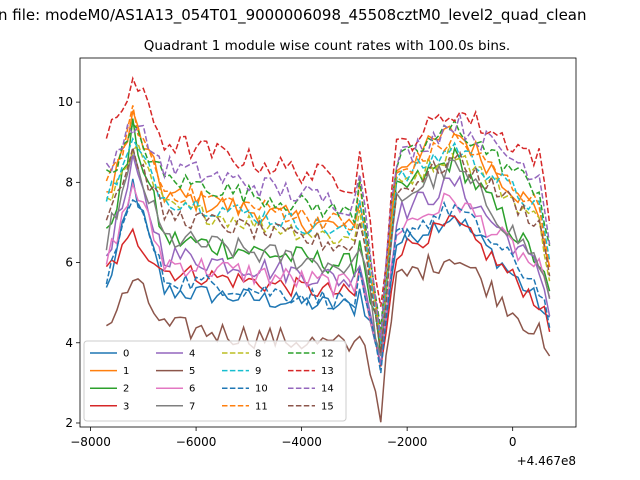  I want to click on y-tick-label: 4, so click(69, 343).